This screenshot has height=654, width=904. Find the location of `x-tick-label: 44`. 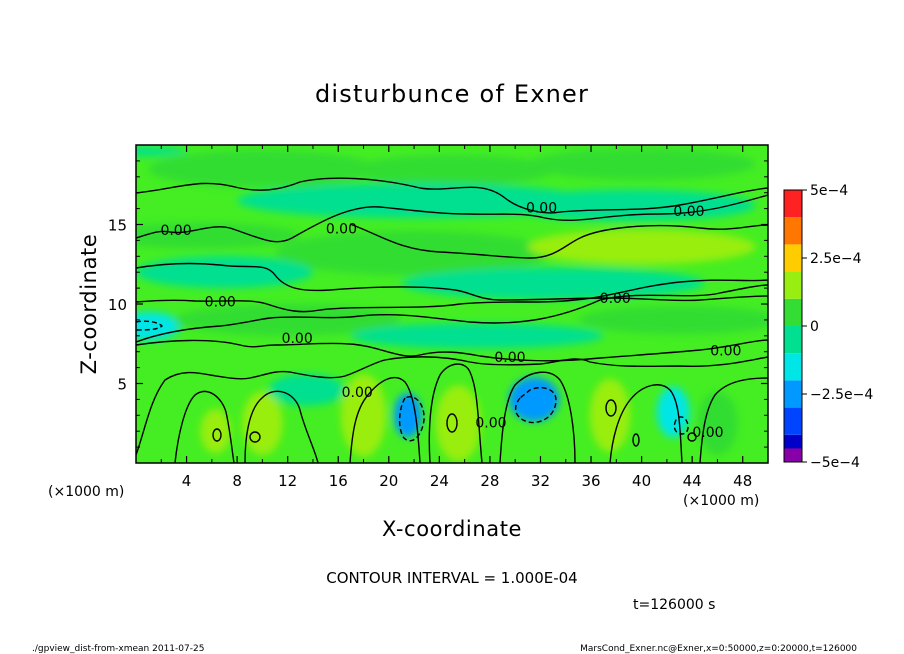

x-tick-label: 44 is located at coordinates (692, 481).